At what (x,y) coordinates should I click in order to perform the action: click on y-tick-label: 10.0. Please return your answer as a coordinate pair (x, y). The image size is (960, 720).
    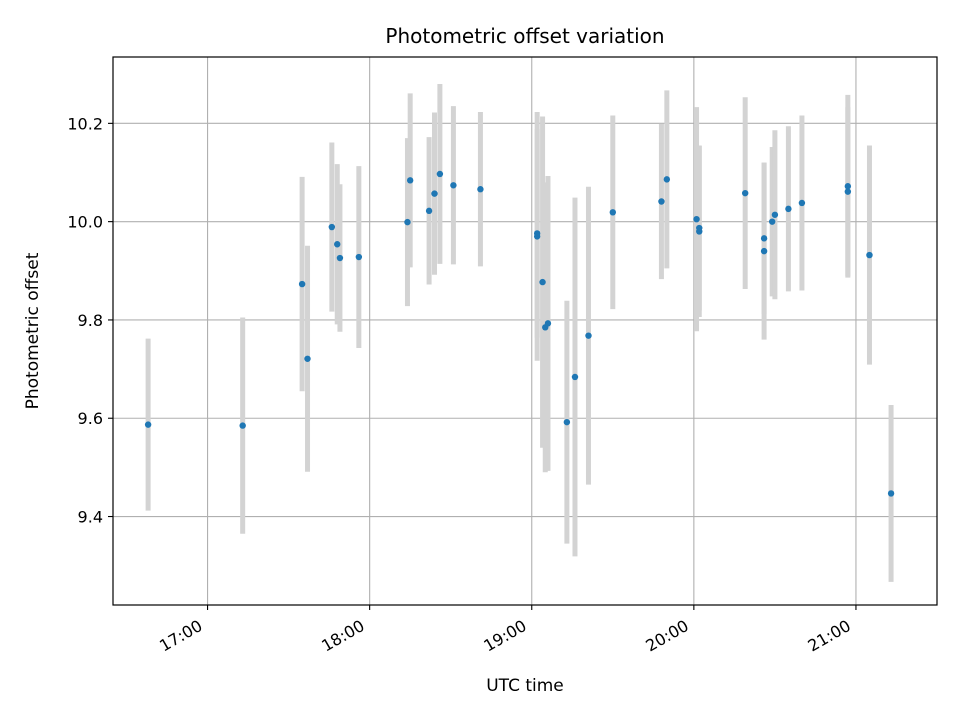
    Looking at the image, I should click on (85, 222).